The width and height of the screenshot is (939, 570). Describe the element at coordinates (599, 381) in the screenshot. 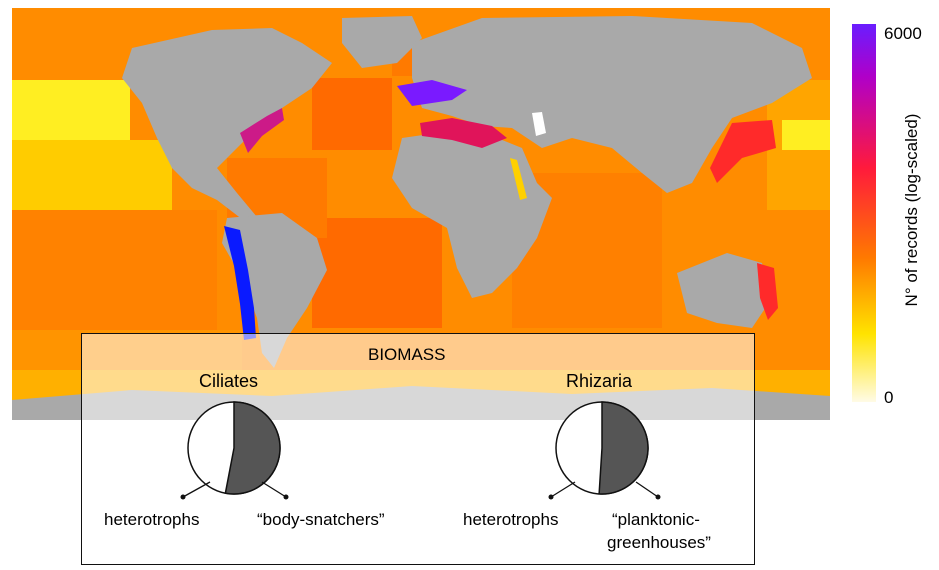

I see `group-title-rhizaria: Rhizaria` at that location.